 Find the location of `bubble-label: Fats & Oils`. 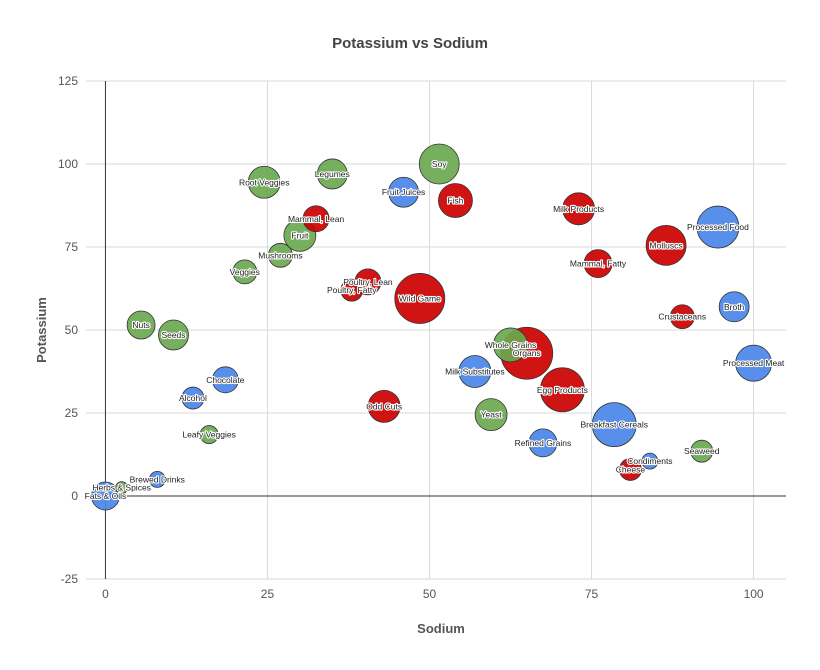

bubble-label: Fats & Oils is located at coordinates (106, 496).